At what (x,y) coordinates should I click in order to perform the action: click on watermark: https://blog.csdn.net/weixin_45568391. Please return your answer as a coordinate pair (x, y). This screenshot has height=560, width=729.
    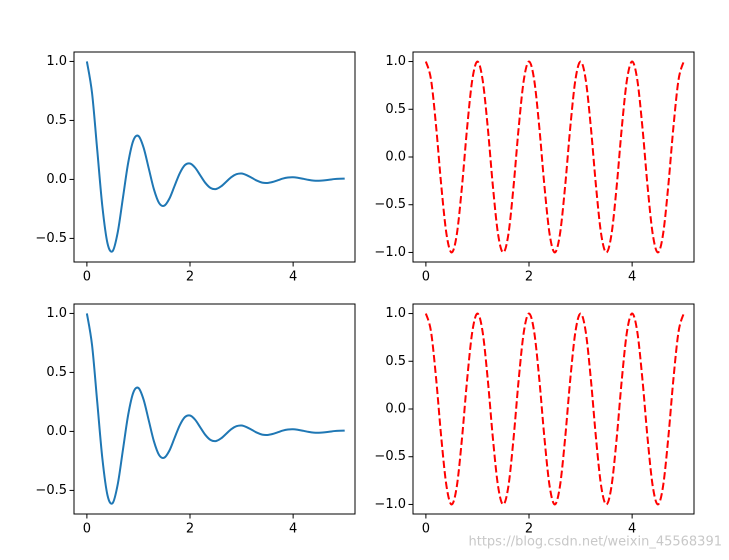
    Looking at the image, I should click on (595, 542).